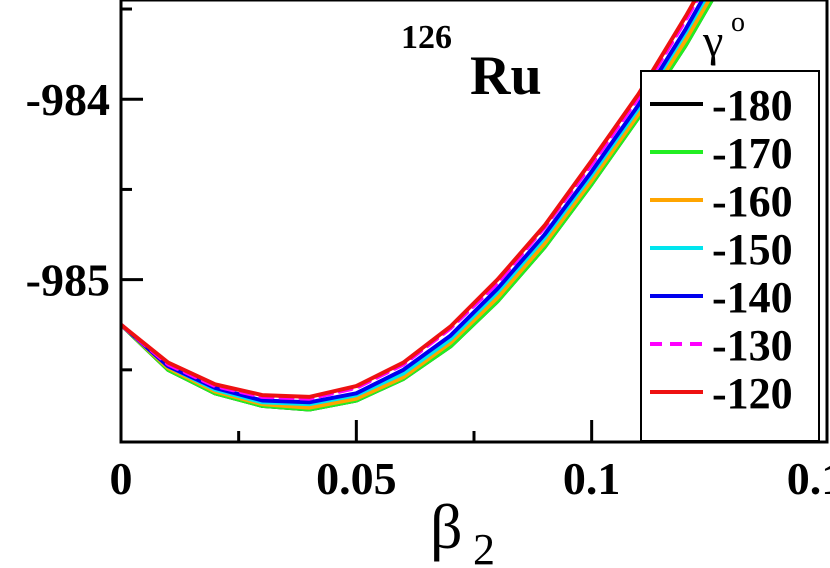 Image resolution: width=830 pixels, height=568 pixels. What do you see at coordinates (752, 297) in the screenshot?
I see `legend-label-4: -140` at bounding box center [752, 297].